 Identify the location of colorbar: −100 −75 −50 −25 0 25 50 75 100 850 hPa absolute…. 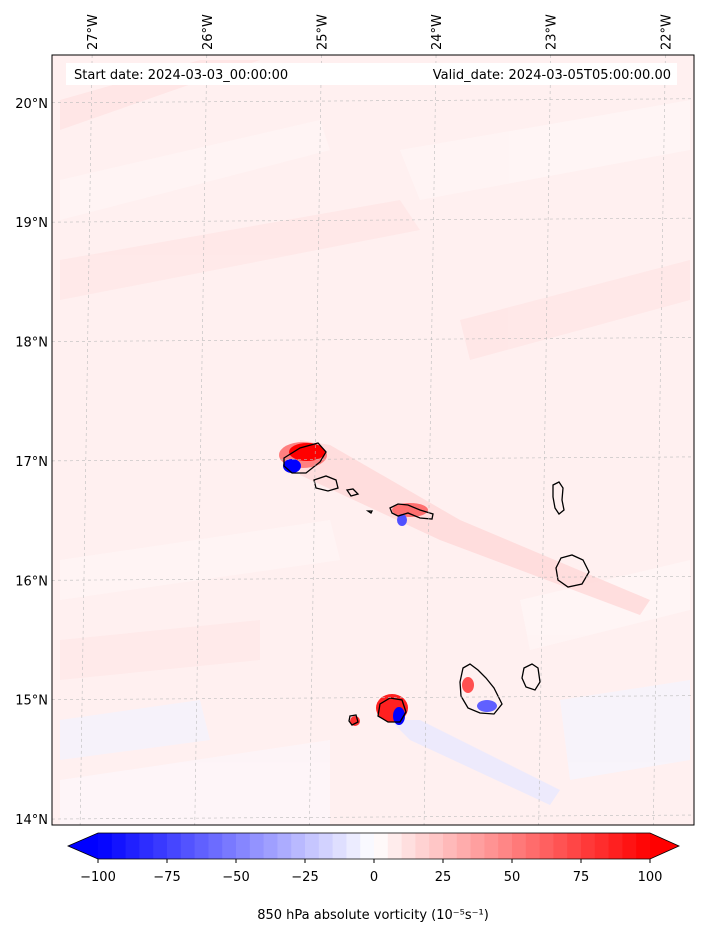
(373, 877).